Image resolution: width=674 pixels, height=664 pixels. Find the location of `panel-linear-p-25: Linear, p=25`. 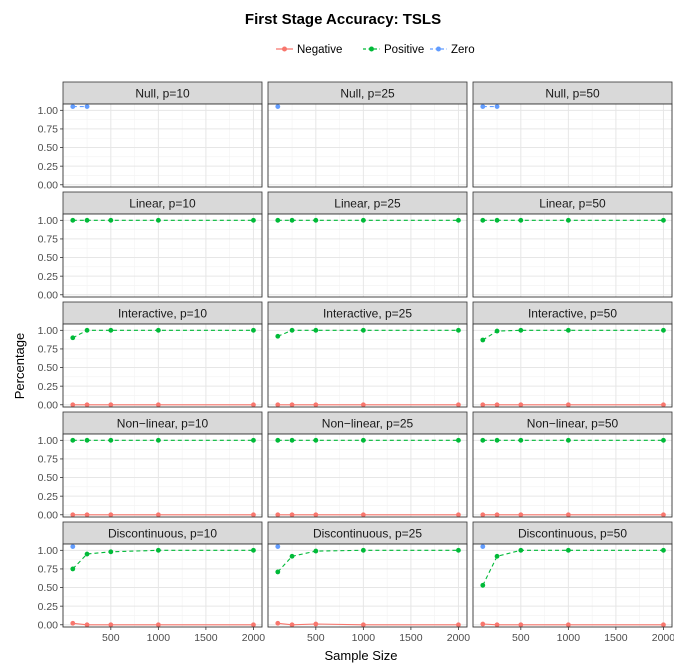

panel-linear-p-25: Linear, p=25 is located at coordinates (367, 244).